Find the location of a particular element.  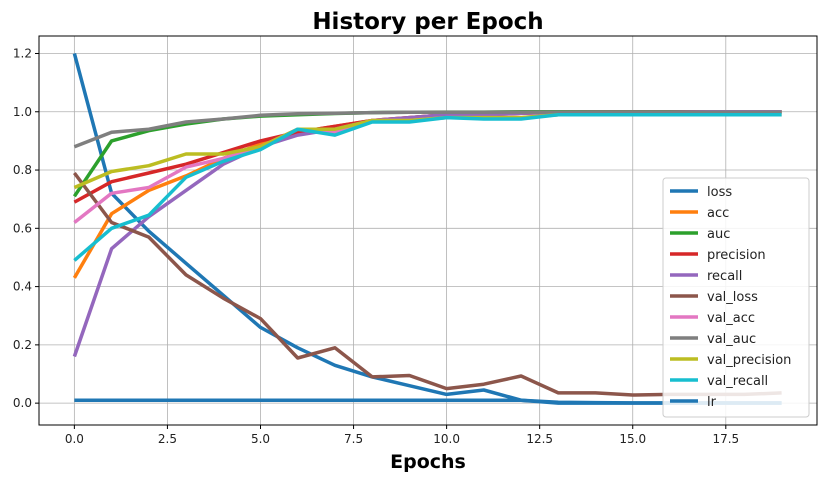

y-tick-label: 0.8 is located at coordinates (22, 170).